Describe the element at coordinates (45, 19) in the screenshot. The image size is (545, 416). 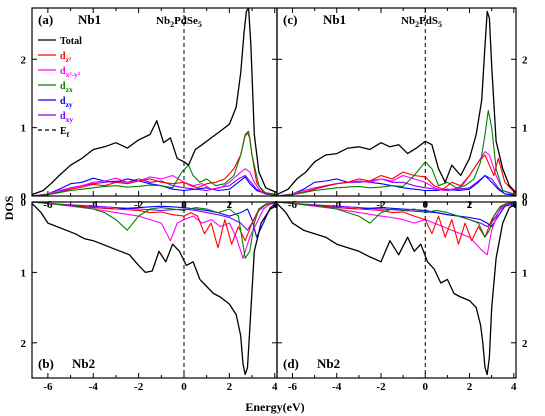
I see `panel-label-a: (a)` at that location.